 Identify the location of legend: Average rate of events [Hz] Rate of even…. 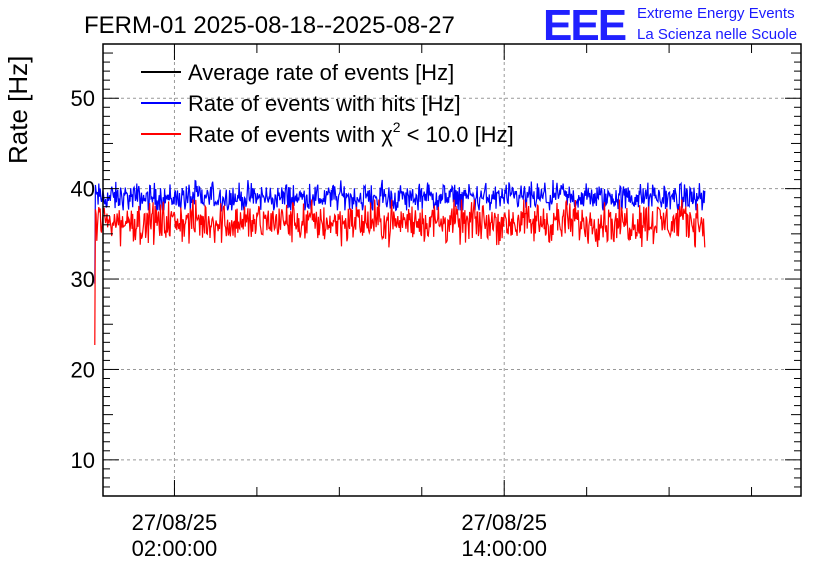
(327, 103).